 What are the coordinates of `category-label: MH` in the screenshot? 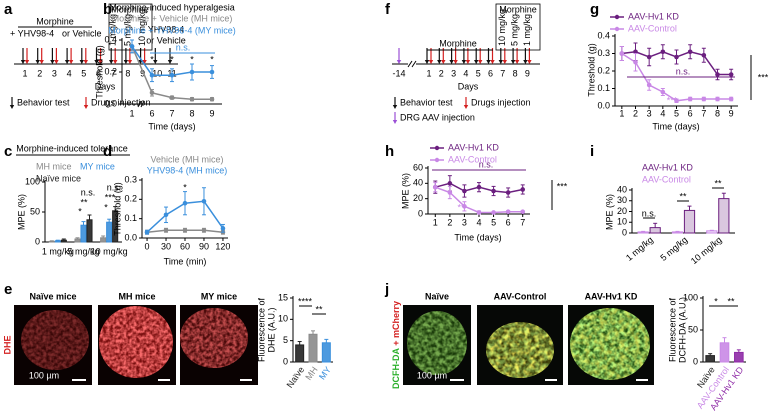 It's located at (311, 373).